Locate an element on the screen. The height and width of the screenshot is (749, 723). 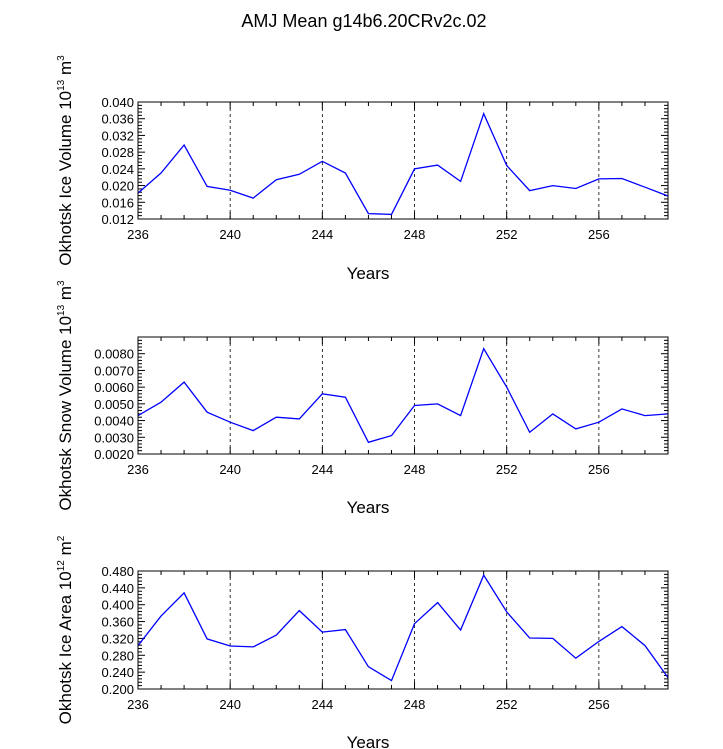
y-tick-label: 0.360 is located at coordinates (117, 622).